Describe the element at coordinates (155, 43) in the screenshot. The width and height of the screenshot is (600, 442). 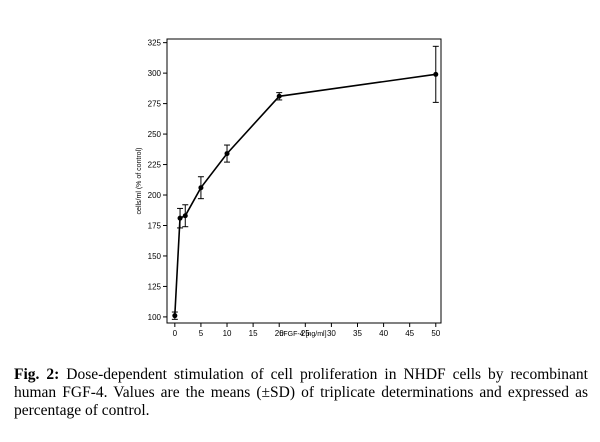
I see `y-tick-label: 325` at that location.